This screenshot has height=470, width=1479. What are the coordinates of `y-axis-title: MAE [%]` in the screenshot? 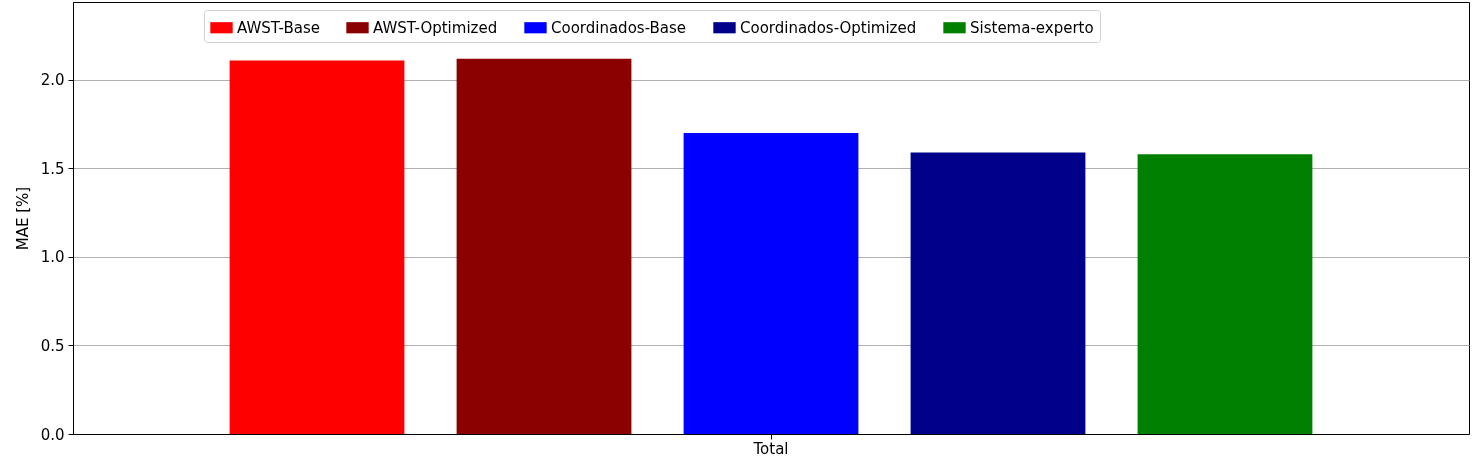 It's located at (22, 218).